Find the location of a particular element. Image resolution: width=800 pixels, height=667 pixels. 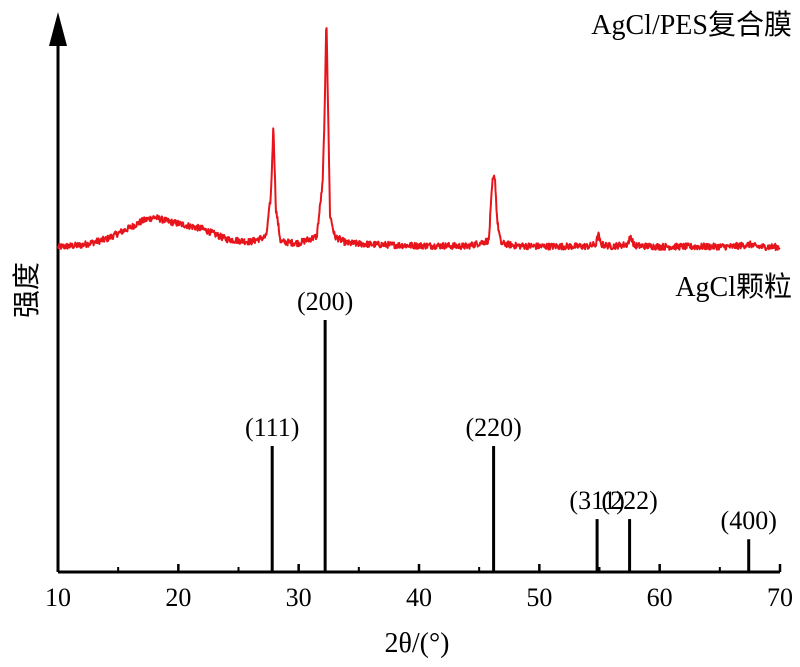

peak-label: (222) is located at coordinates (629, 500).